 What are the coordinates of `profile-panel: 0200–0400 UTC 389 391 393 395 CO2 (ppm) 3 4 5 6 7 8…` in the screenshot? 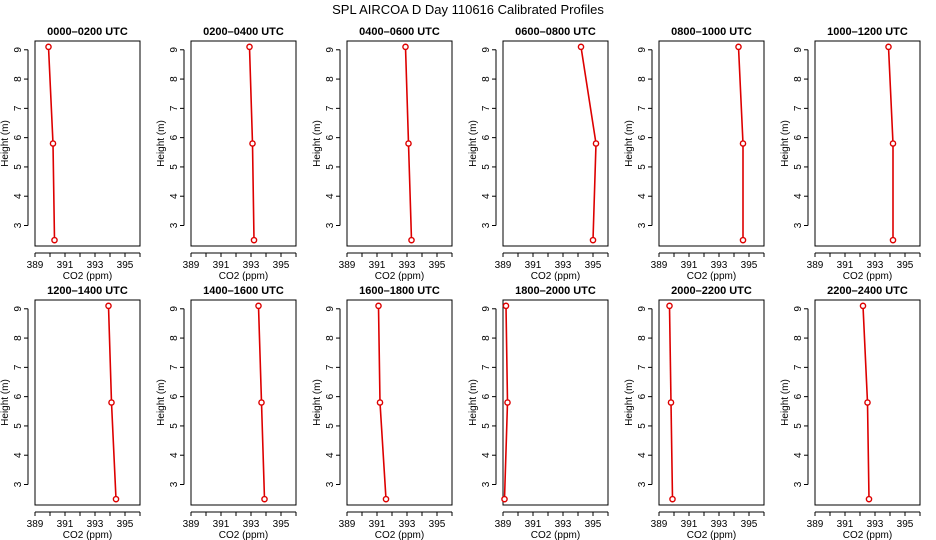 It's located at (226, 154).